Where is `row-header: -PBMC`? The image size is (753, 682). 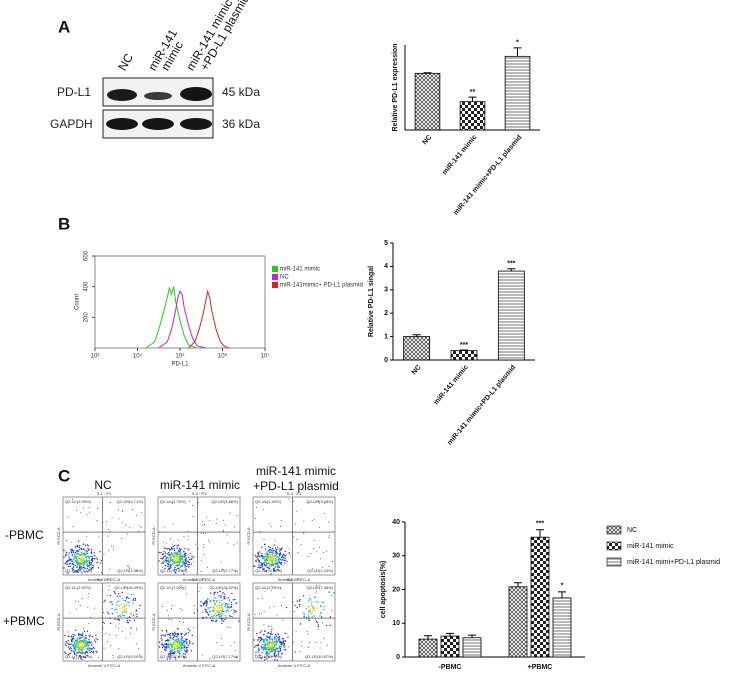 row-header: -PBMC is located at coordinates (24, 535).